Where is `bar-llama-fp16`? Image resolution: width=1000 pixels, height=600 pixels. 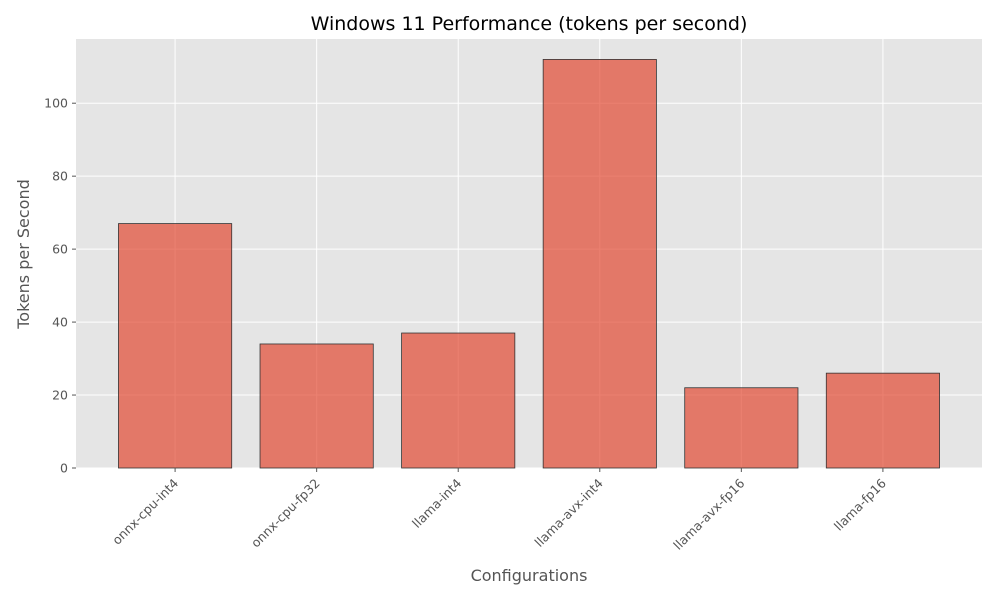 bar-llama-fp16 is located at coordinates (882, 420).